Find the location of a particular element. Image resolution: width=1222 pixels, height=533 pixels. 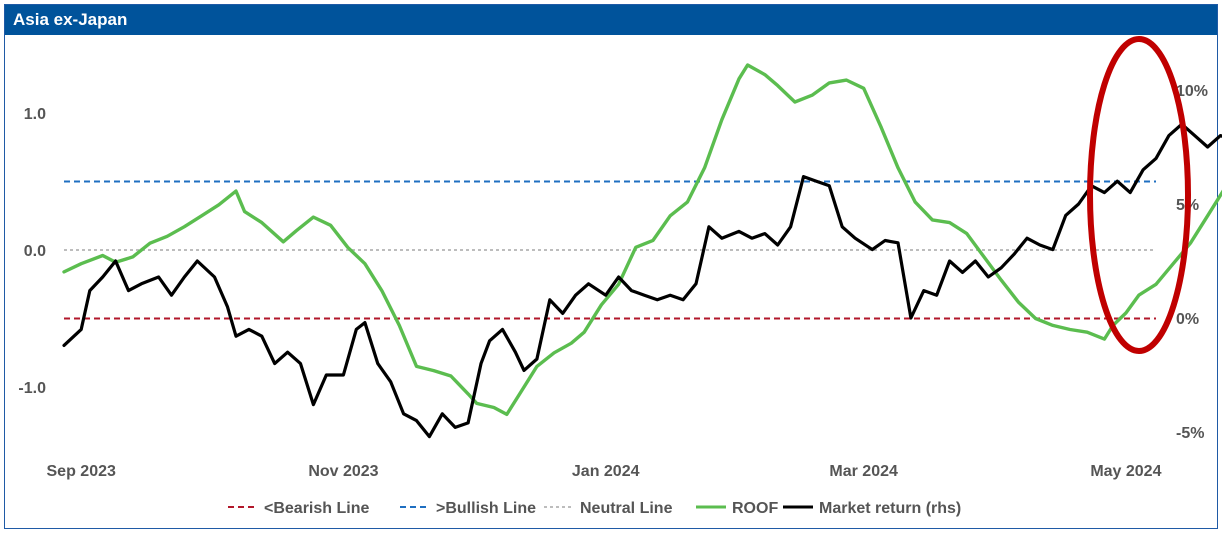

highlight-ellipse is located at coordinates (1139, 195).